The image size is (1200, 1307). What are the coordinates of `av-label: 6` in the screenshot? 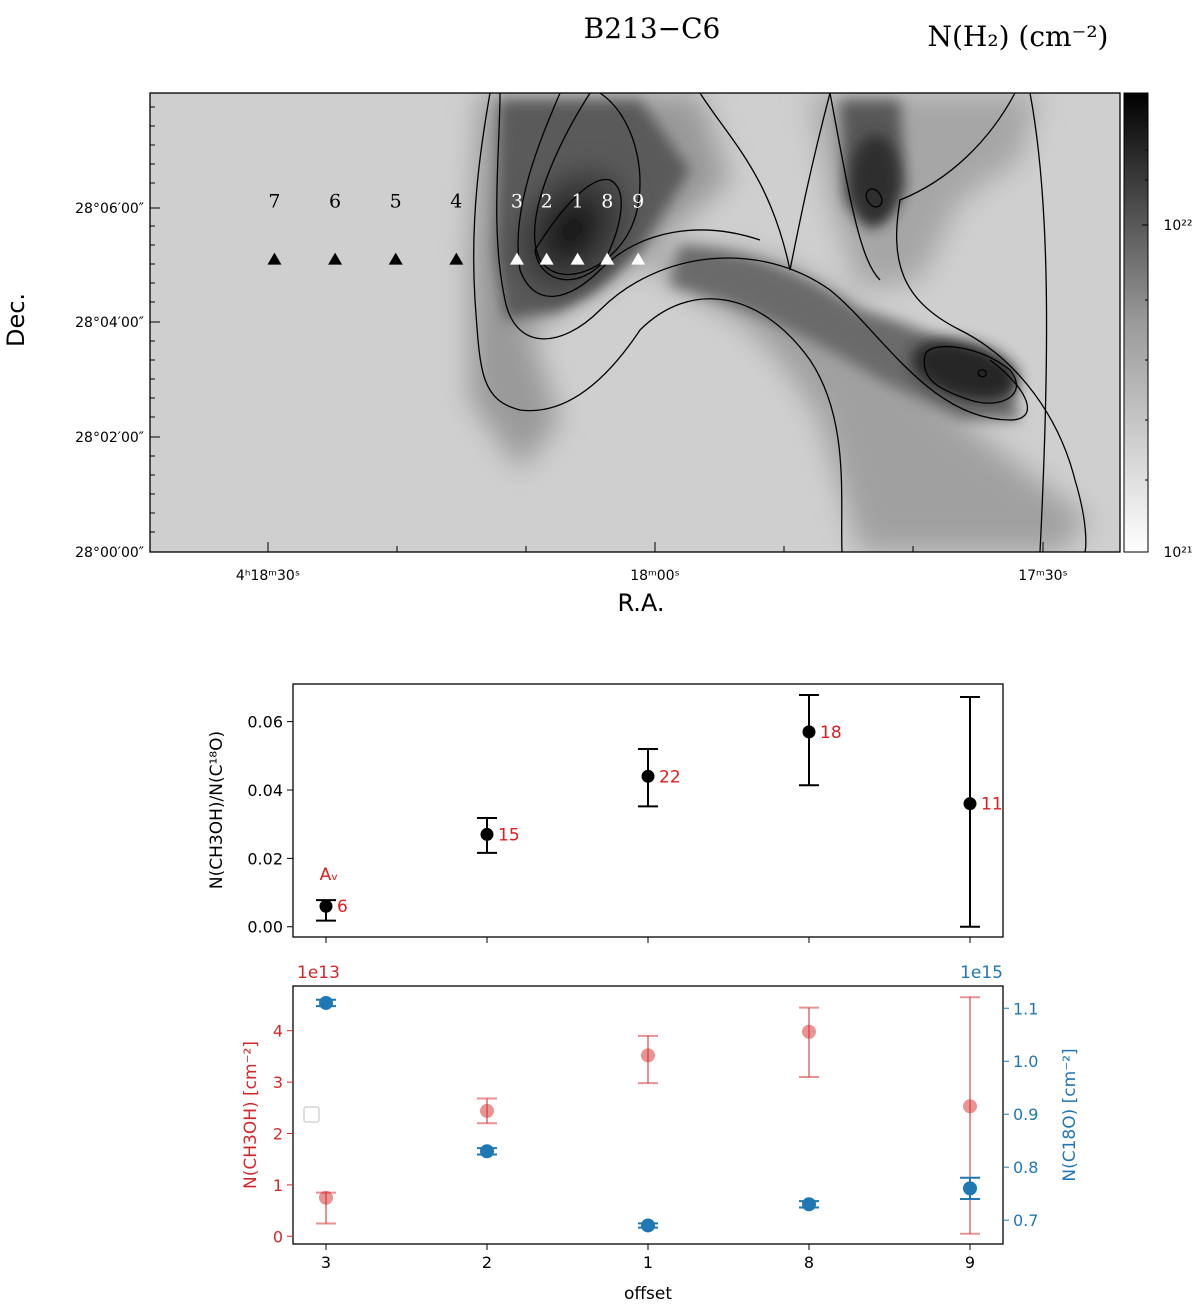 It's located at (342, 907).